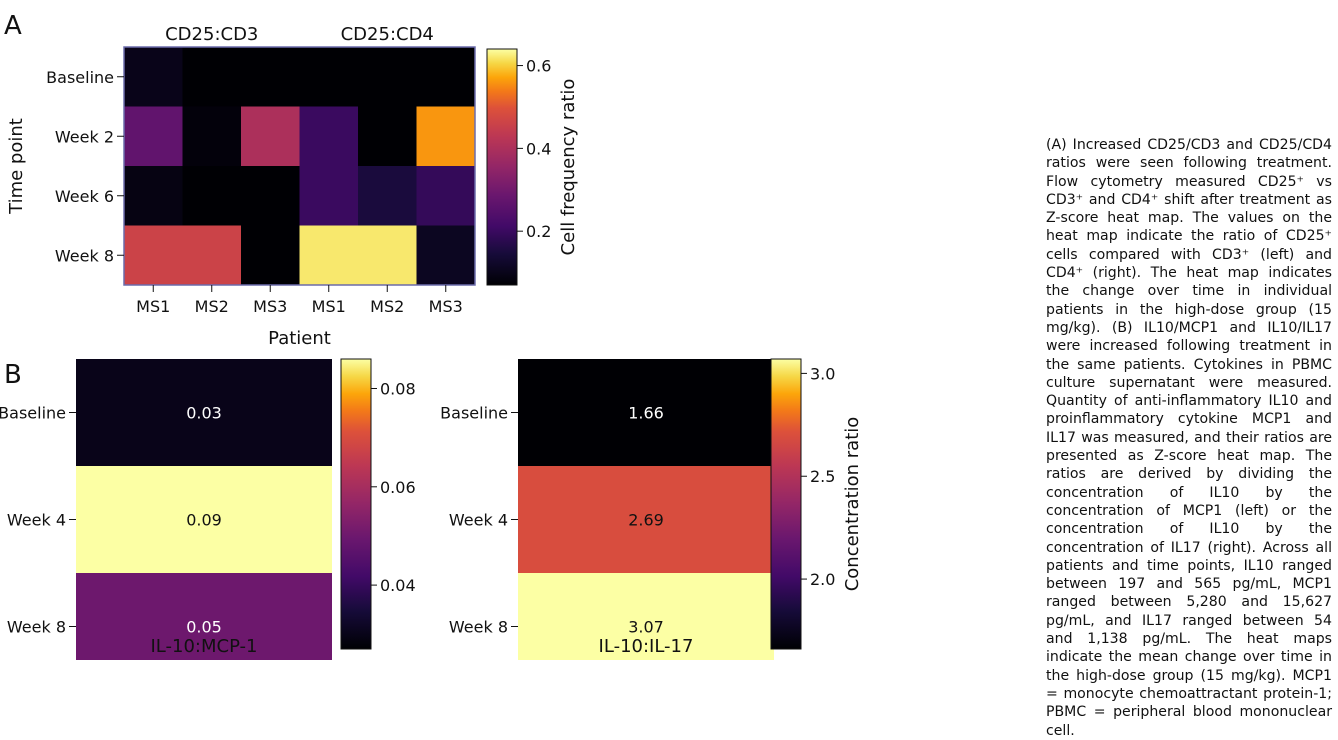 Image resolution: width=1338 pixels, height=740 pixels. What do you see at coordinates (851, 504) in the screenshot?
I see `colorbar-label: Concentration ratio` at bounding box center [851, 504].